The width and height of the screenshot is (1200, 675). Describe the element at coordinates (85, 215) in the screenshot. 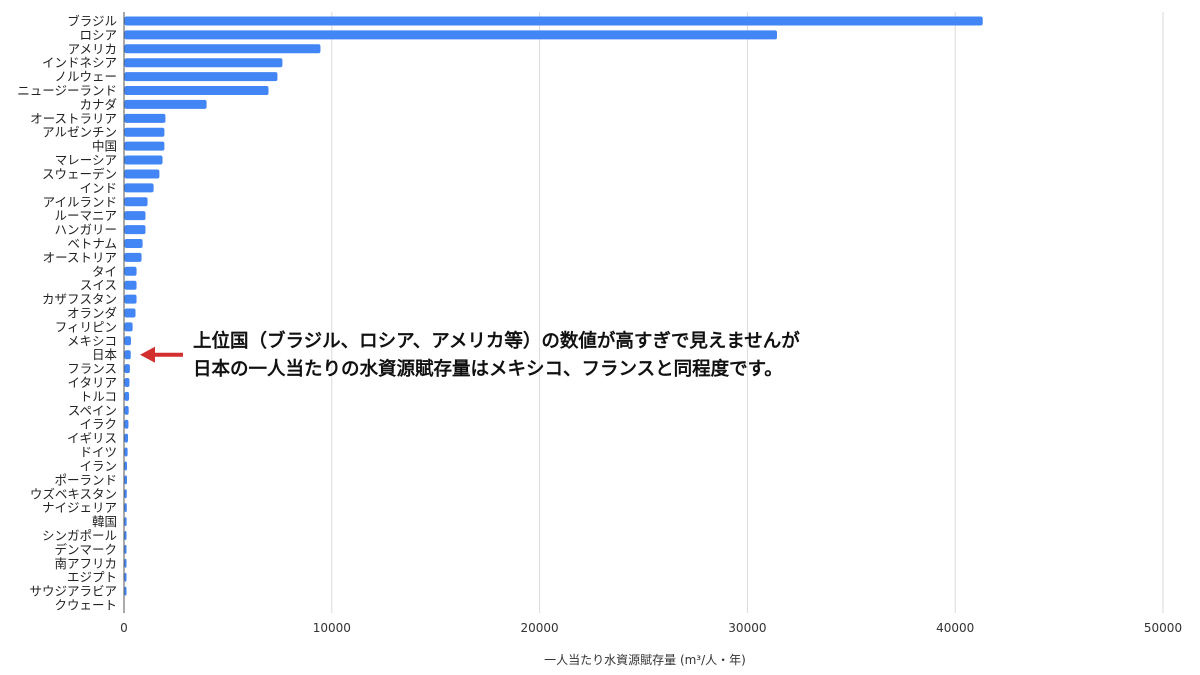

I see `category-label: ルーマニア` at that location.